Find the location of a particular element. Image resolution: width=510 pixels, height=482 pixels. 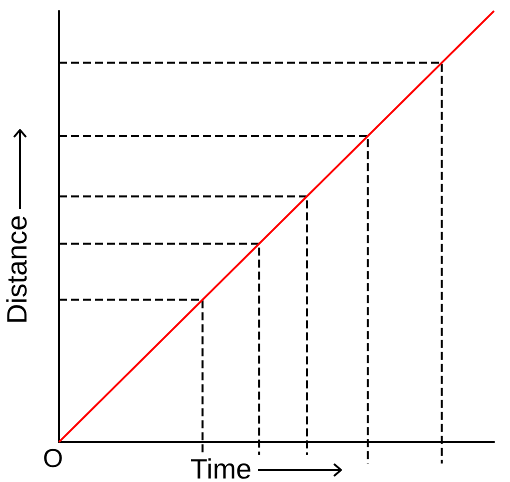

annotation: O is located at coordinates (53, 458).